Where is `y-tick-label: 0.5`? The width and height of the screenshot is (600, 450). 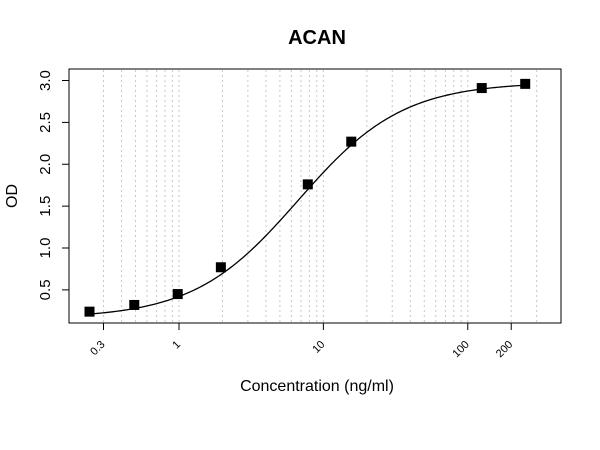
y-tick-label: 0.5 is located at coordinates (45, 289).